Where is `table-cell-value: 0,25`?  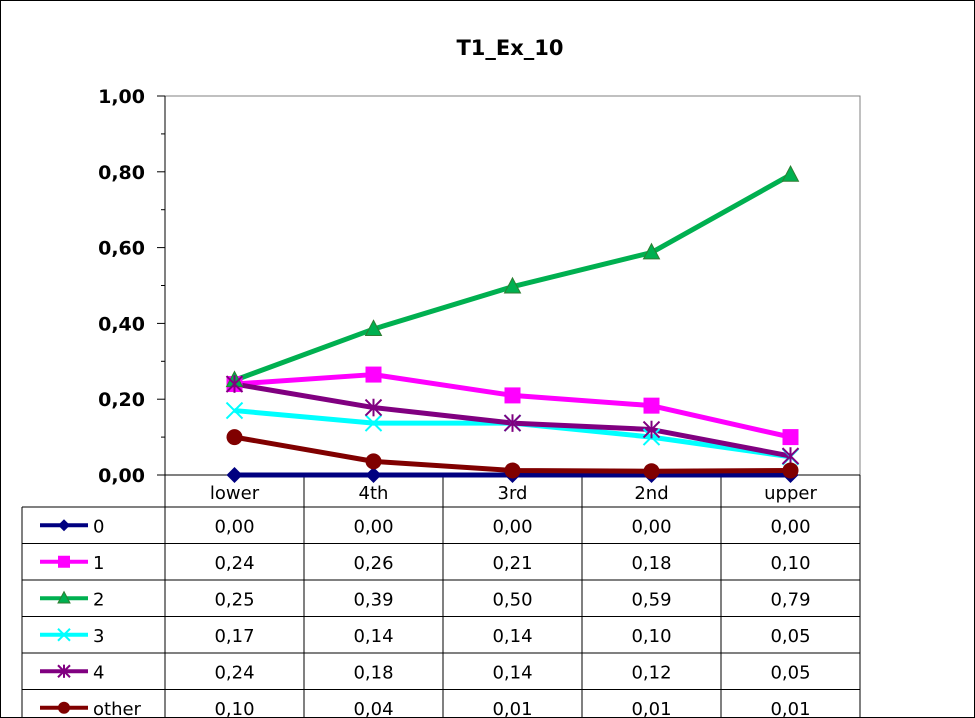
table-cell-value: 0,25 is located at coordinates (234, 599).